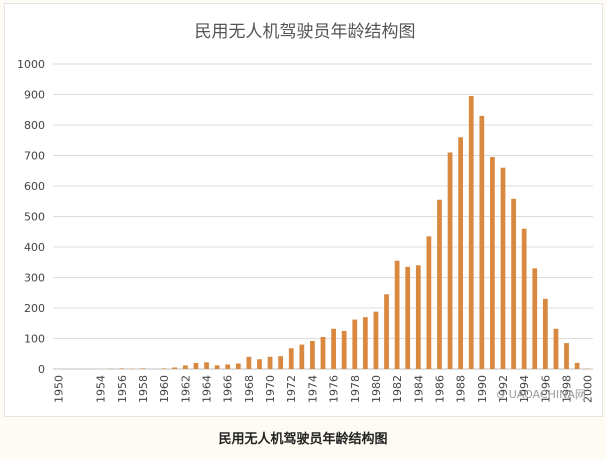 The image size is (606, 460). I want to click on bar-1985, so click(429, 302).